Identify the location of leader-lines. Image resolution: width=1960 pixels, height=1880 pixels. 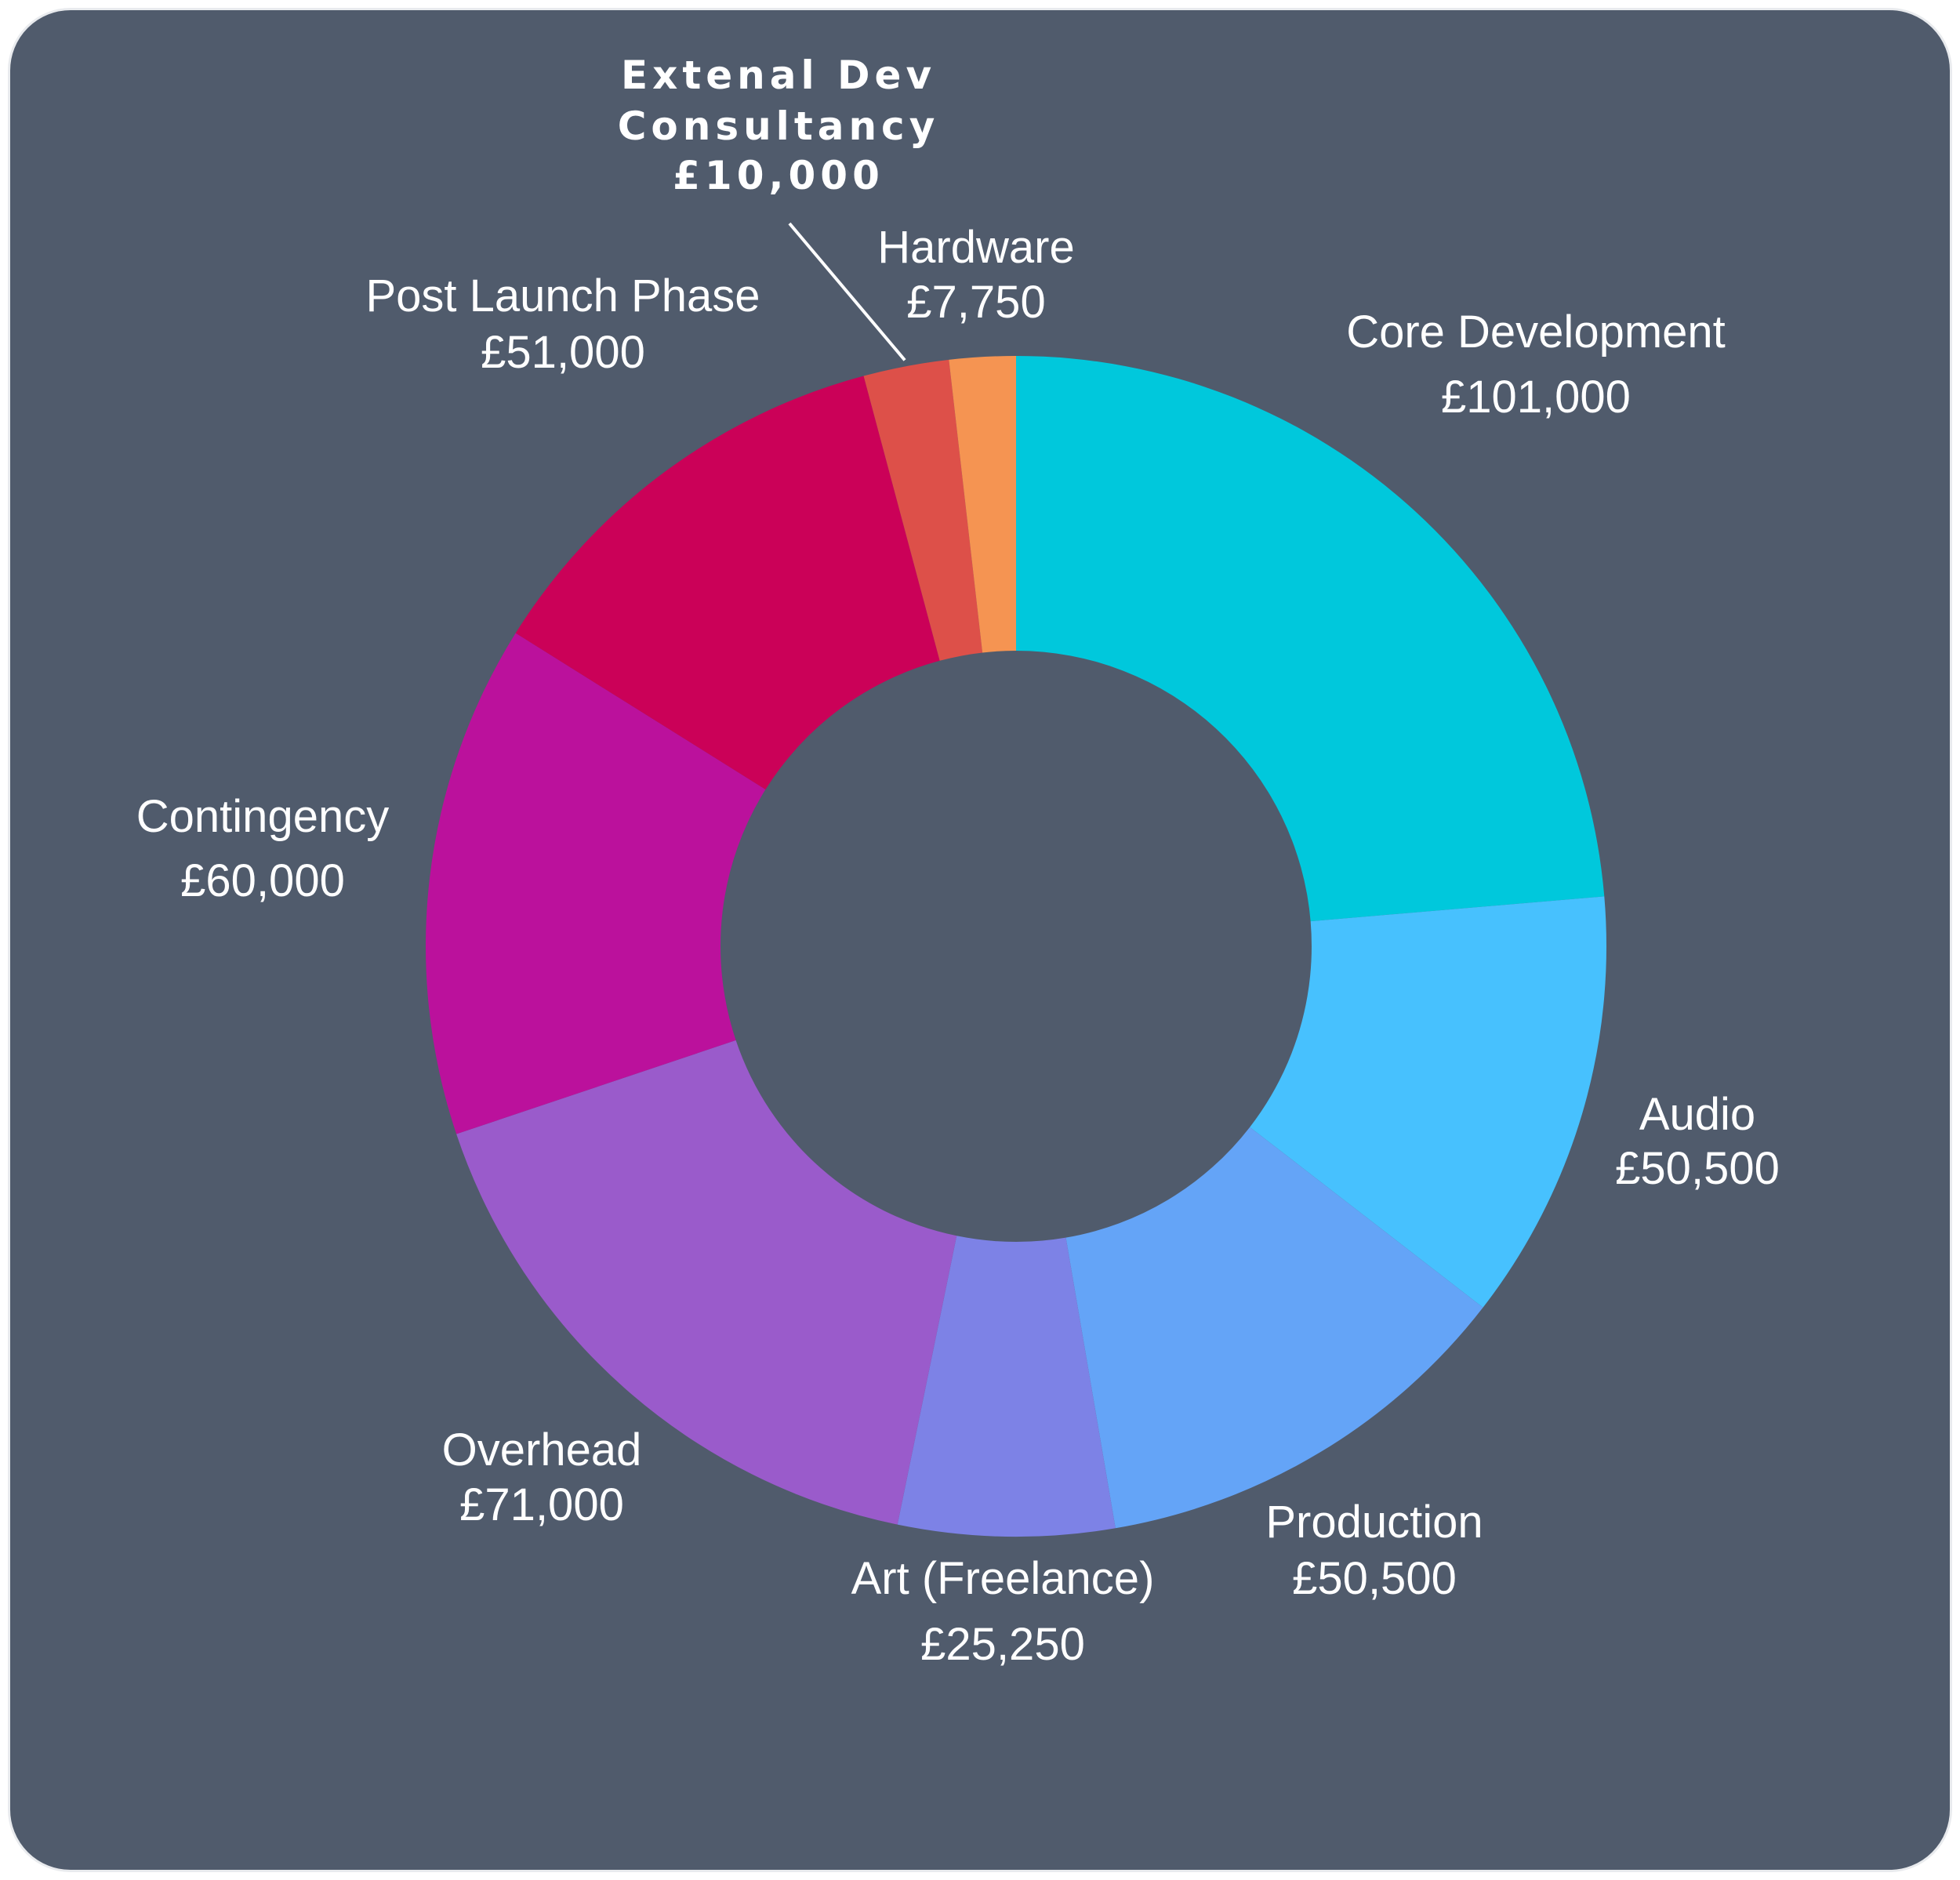
(847, 291).